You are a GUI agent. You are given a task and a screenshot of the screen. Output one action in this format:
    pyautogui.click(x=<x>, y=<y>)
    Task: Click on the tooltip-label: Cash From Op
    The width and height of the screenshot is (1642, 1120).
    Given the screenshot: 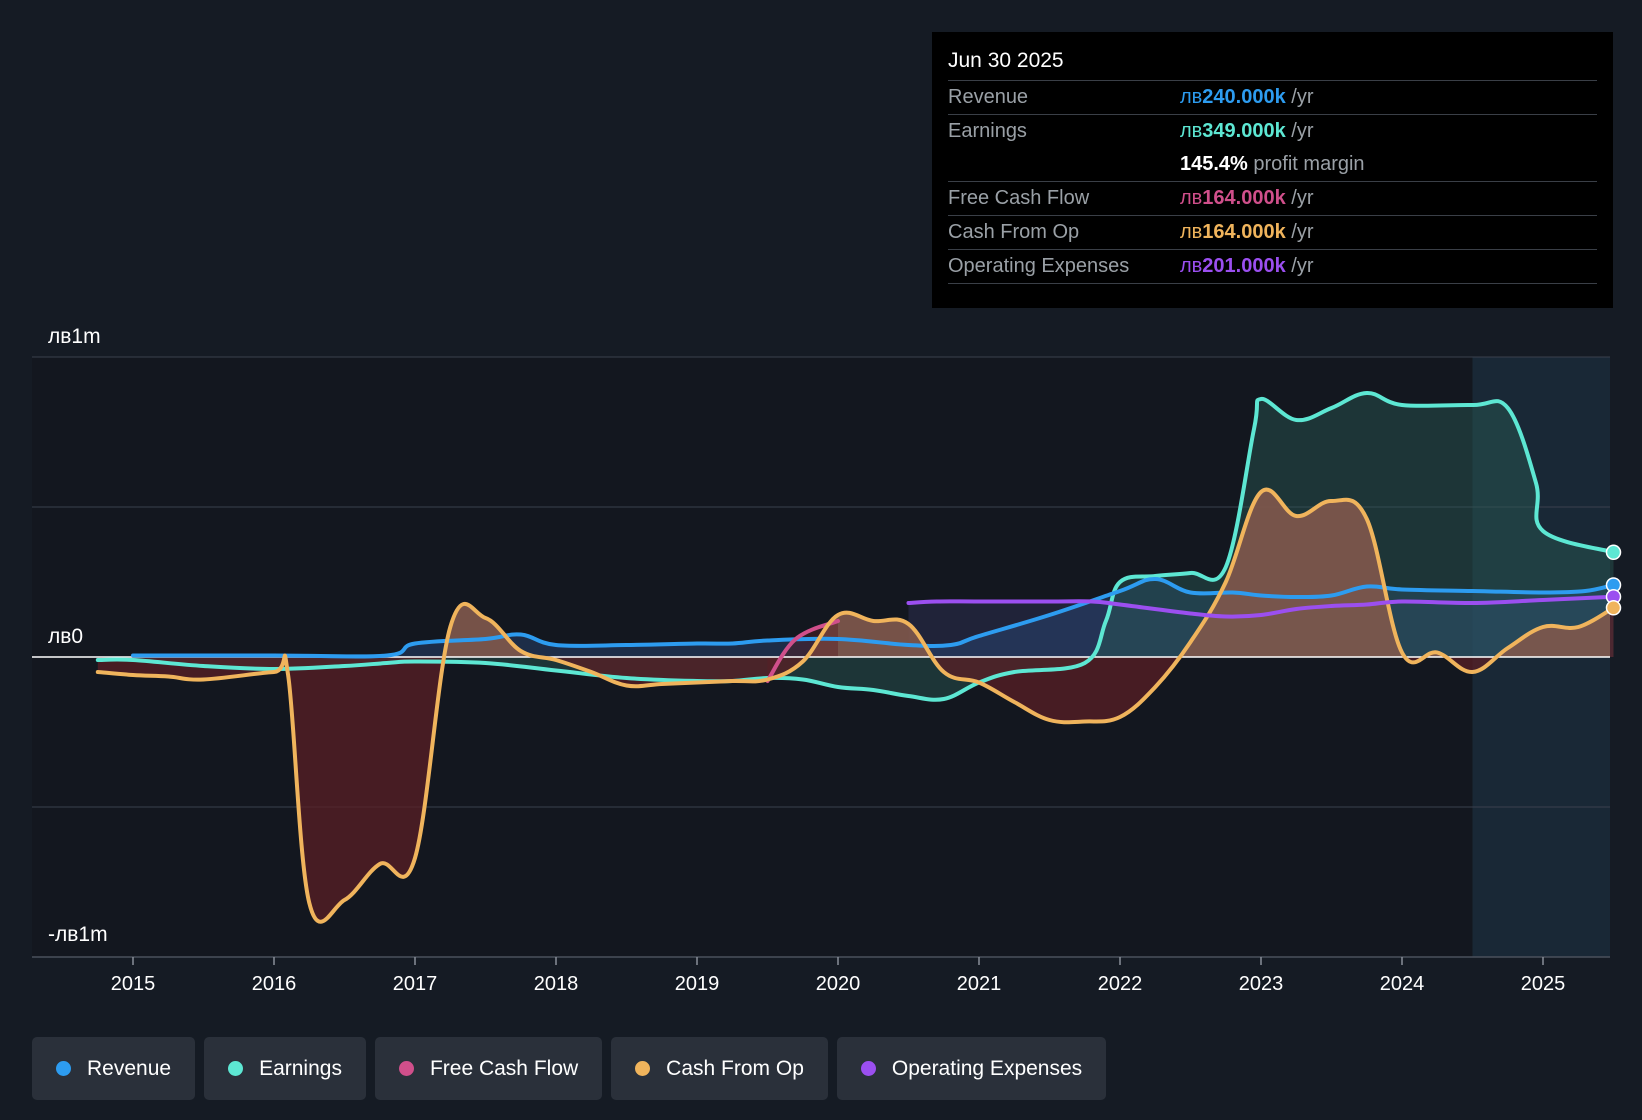 What is the action you would take?
    pyautogui.click(x=1014, y=232)
    